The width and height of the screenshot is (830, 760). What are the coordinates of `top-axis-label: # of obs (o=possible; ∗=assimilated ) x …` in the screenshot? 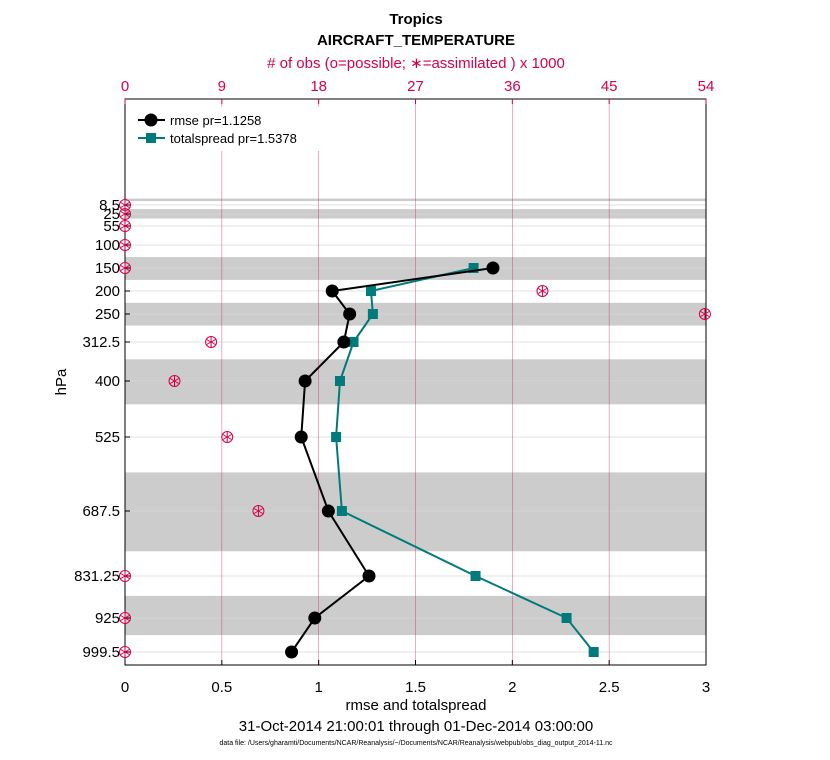 It's located at (416, 63).